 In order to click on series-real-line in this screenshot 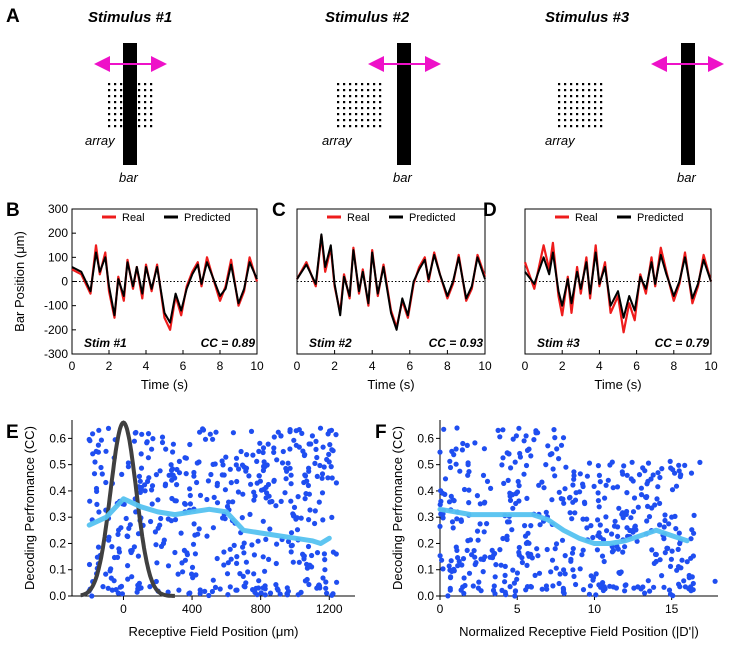, I will do `click(165, 287)`.